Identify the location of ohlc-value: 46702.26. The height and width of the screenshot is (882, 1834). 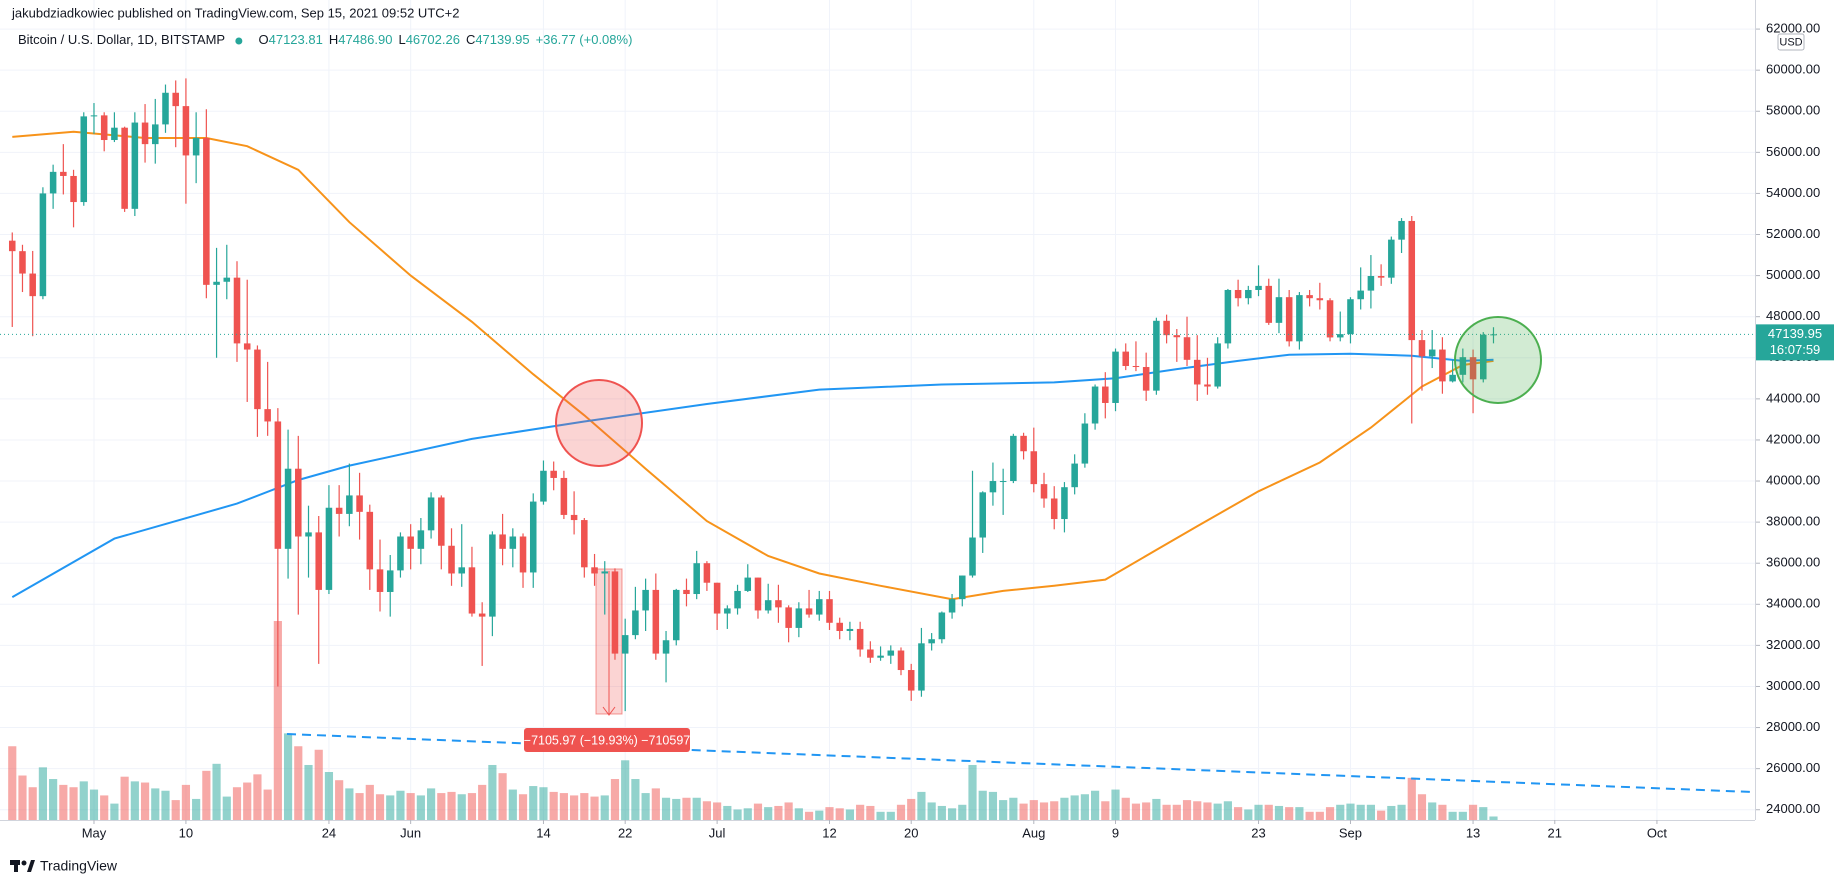
(433, 39).